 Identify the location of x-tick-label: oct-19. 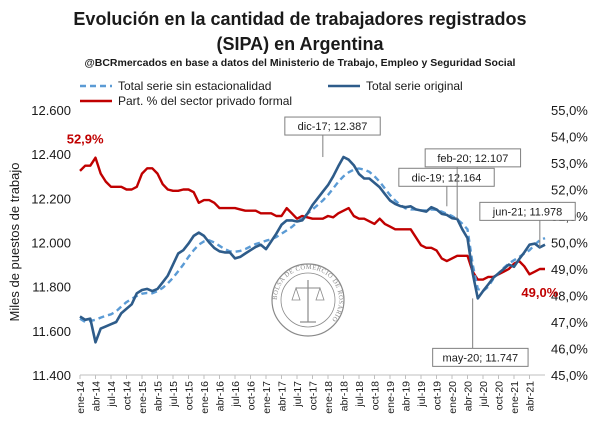
(438, 395).